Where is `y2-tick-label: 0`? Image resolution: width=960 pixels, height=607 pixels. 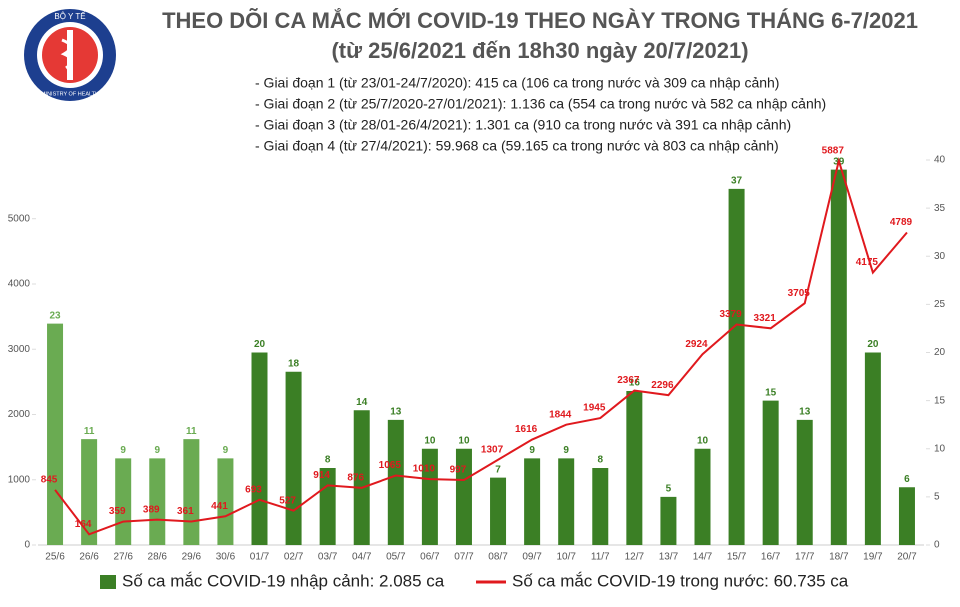
y2-tick-label: 0 is located at coordinates (937, 545).